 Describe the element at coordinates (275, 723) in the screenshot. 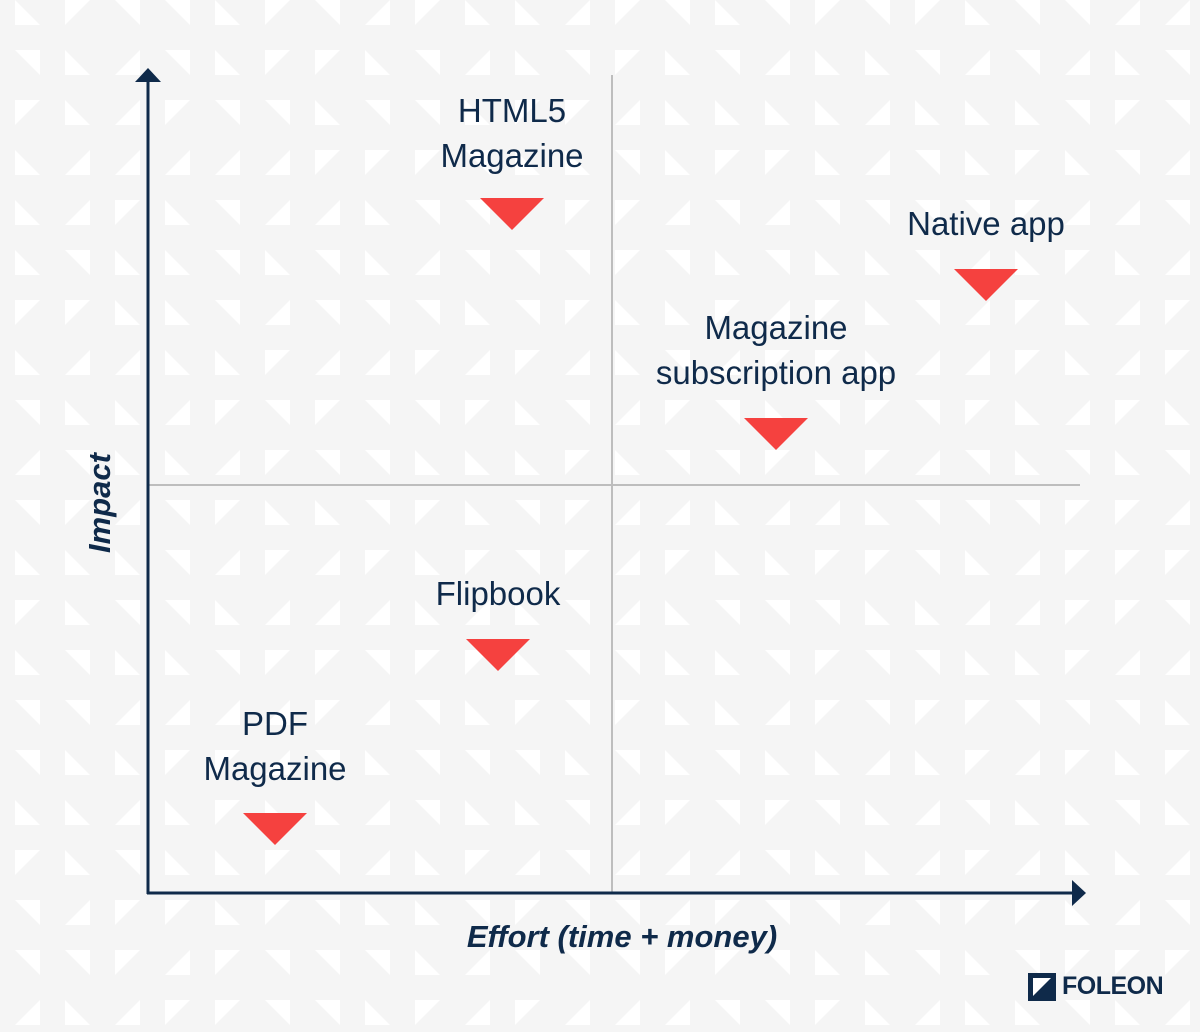

I see `label-line: PDF` at that location.